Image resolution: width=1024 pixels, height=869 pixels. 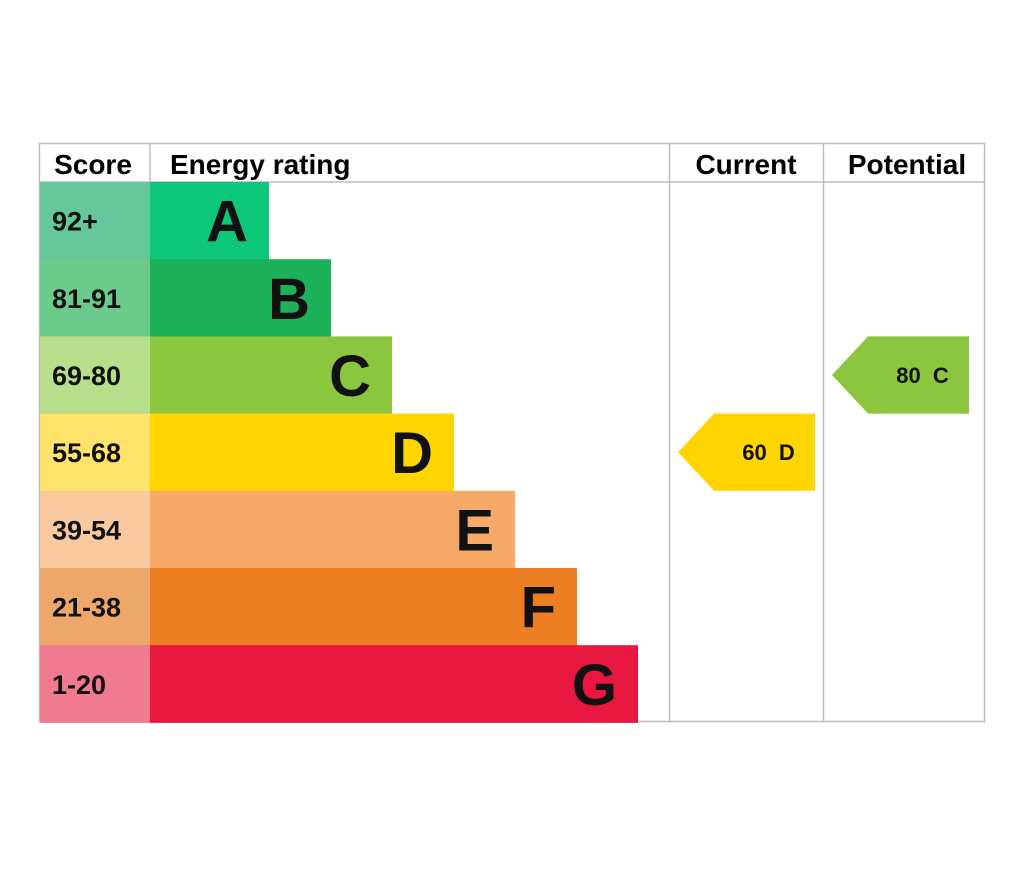 I want to click on band-bar-g, so click(x=394, y=684).